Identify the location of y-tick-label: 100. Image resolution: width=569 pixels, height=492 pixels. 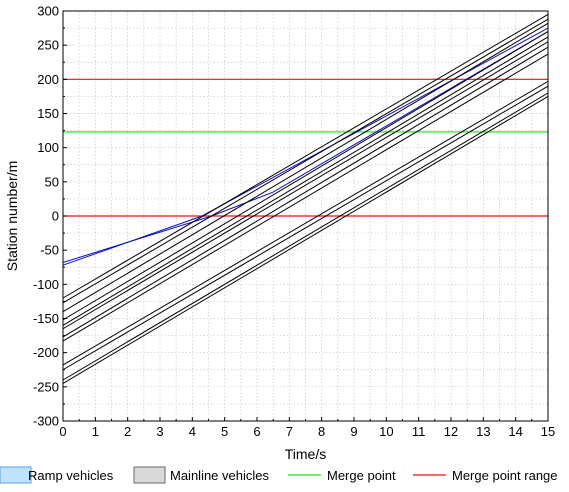
(48, 147).